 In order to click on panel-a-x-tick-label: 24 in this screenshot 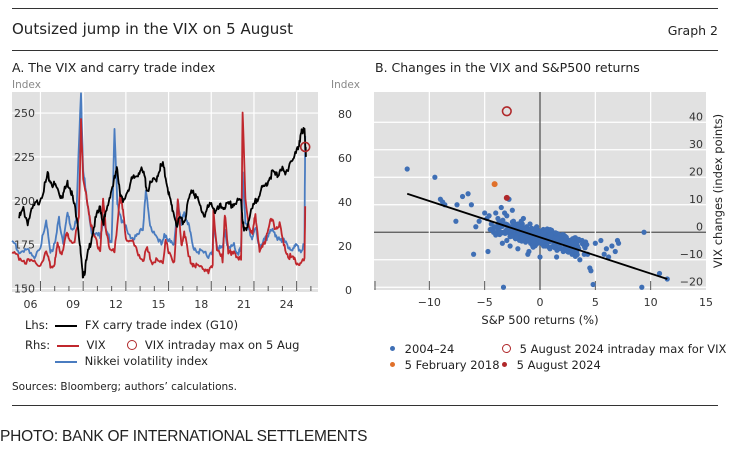, I will do `click(287, 304)`.